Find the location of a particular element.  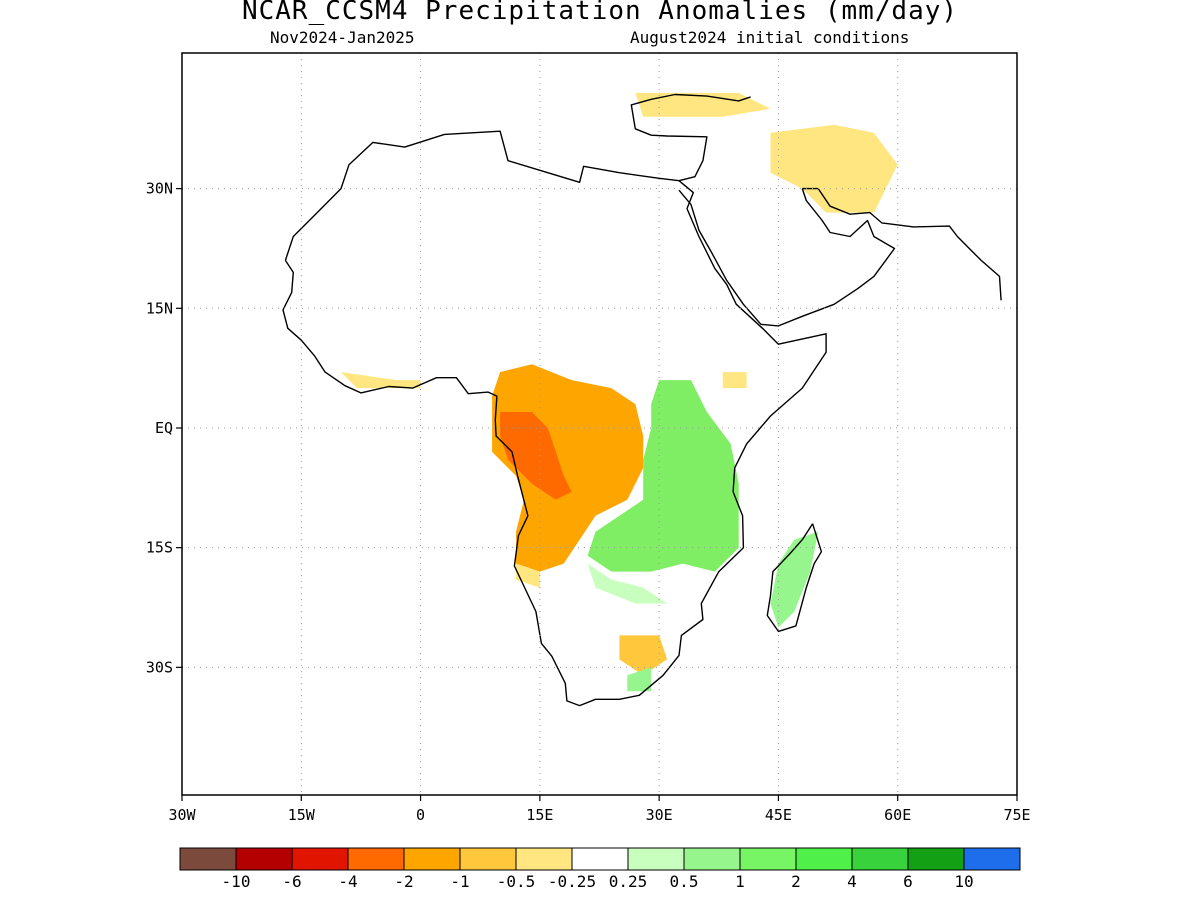

colorbar-label: 0.25 is located at coordinates (628, 881).